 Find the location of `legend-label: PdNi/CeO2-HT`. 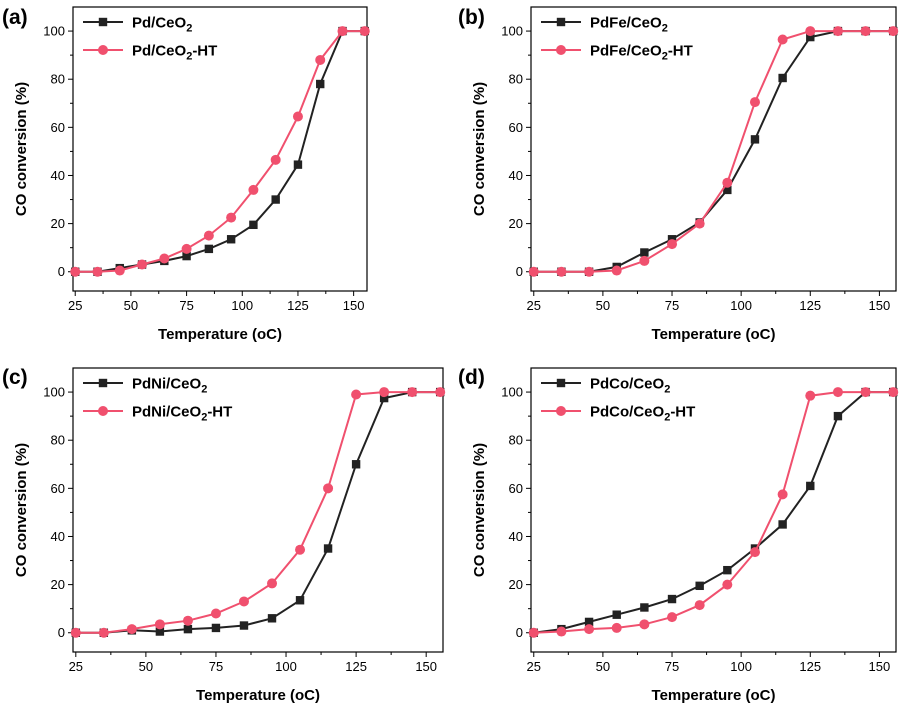

legend-label: PdNi/CeO2-HT is located at coordinates (182, 414).